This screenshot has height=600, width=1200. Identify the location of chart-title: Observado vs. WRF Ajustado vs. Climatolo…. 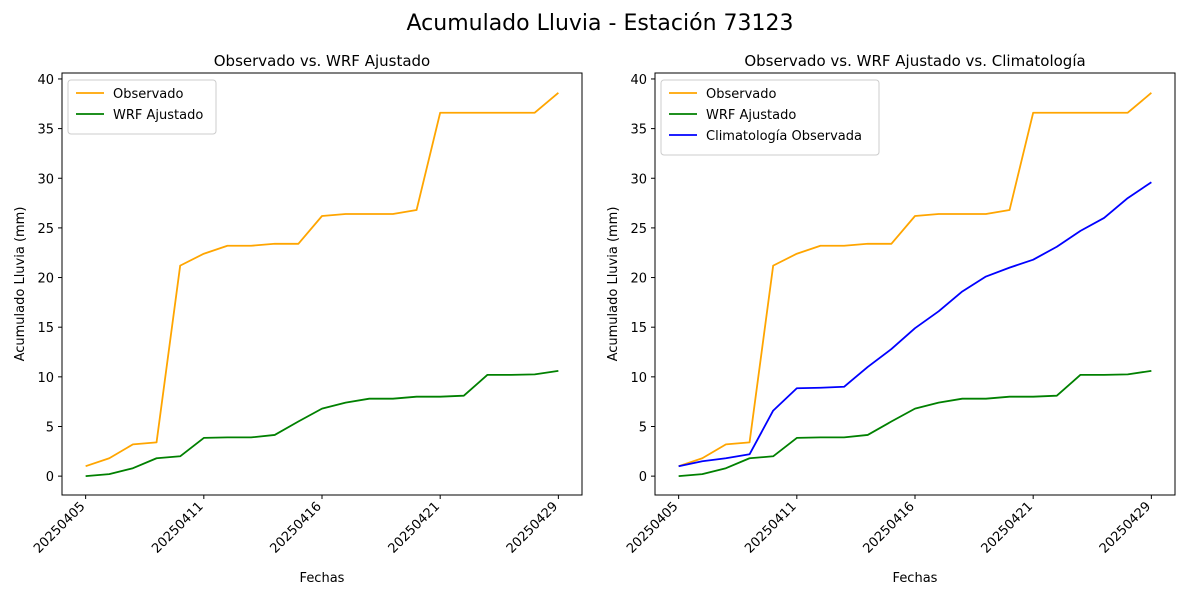
(914, 61).